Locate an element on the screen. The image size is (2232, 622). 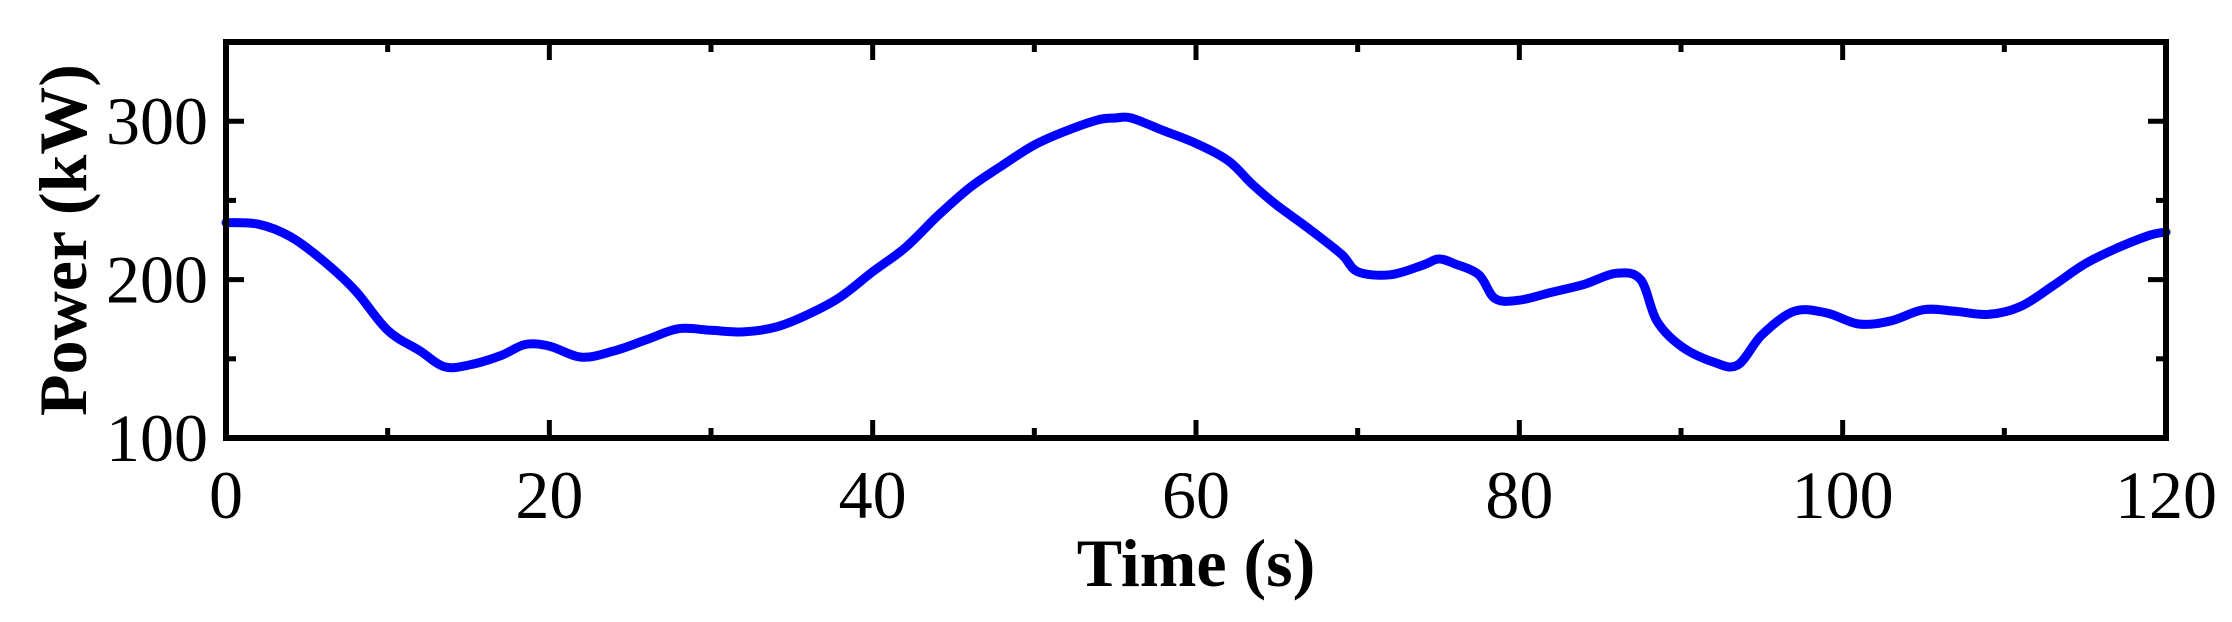
y-tick-label: 300 is located at coordinates (157, 121).